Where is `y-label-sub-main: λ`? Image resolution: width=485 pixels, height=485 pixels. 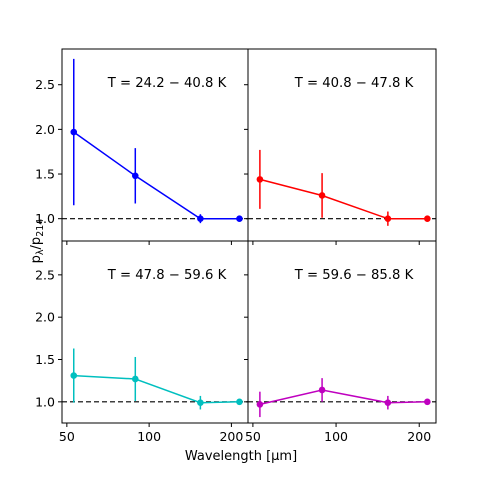 y-label-sub-main: λ is located at coordinates (40, 252).